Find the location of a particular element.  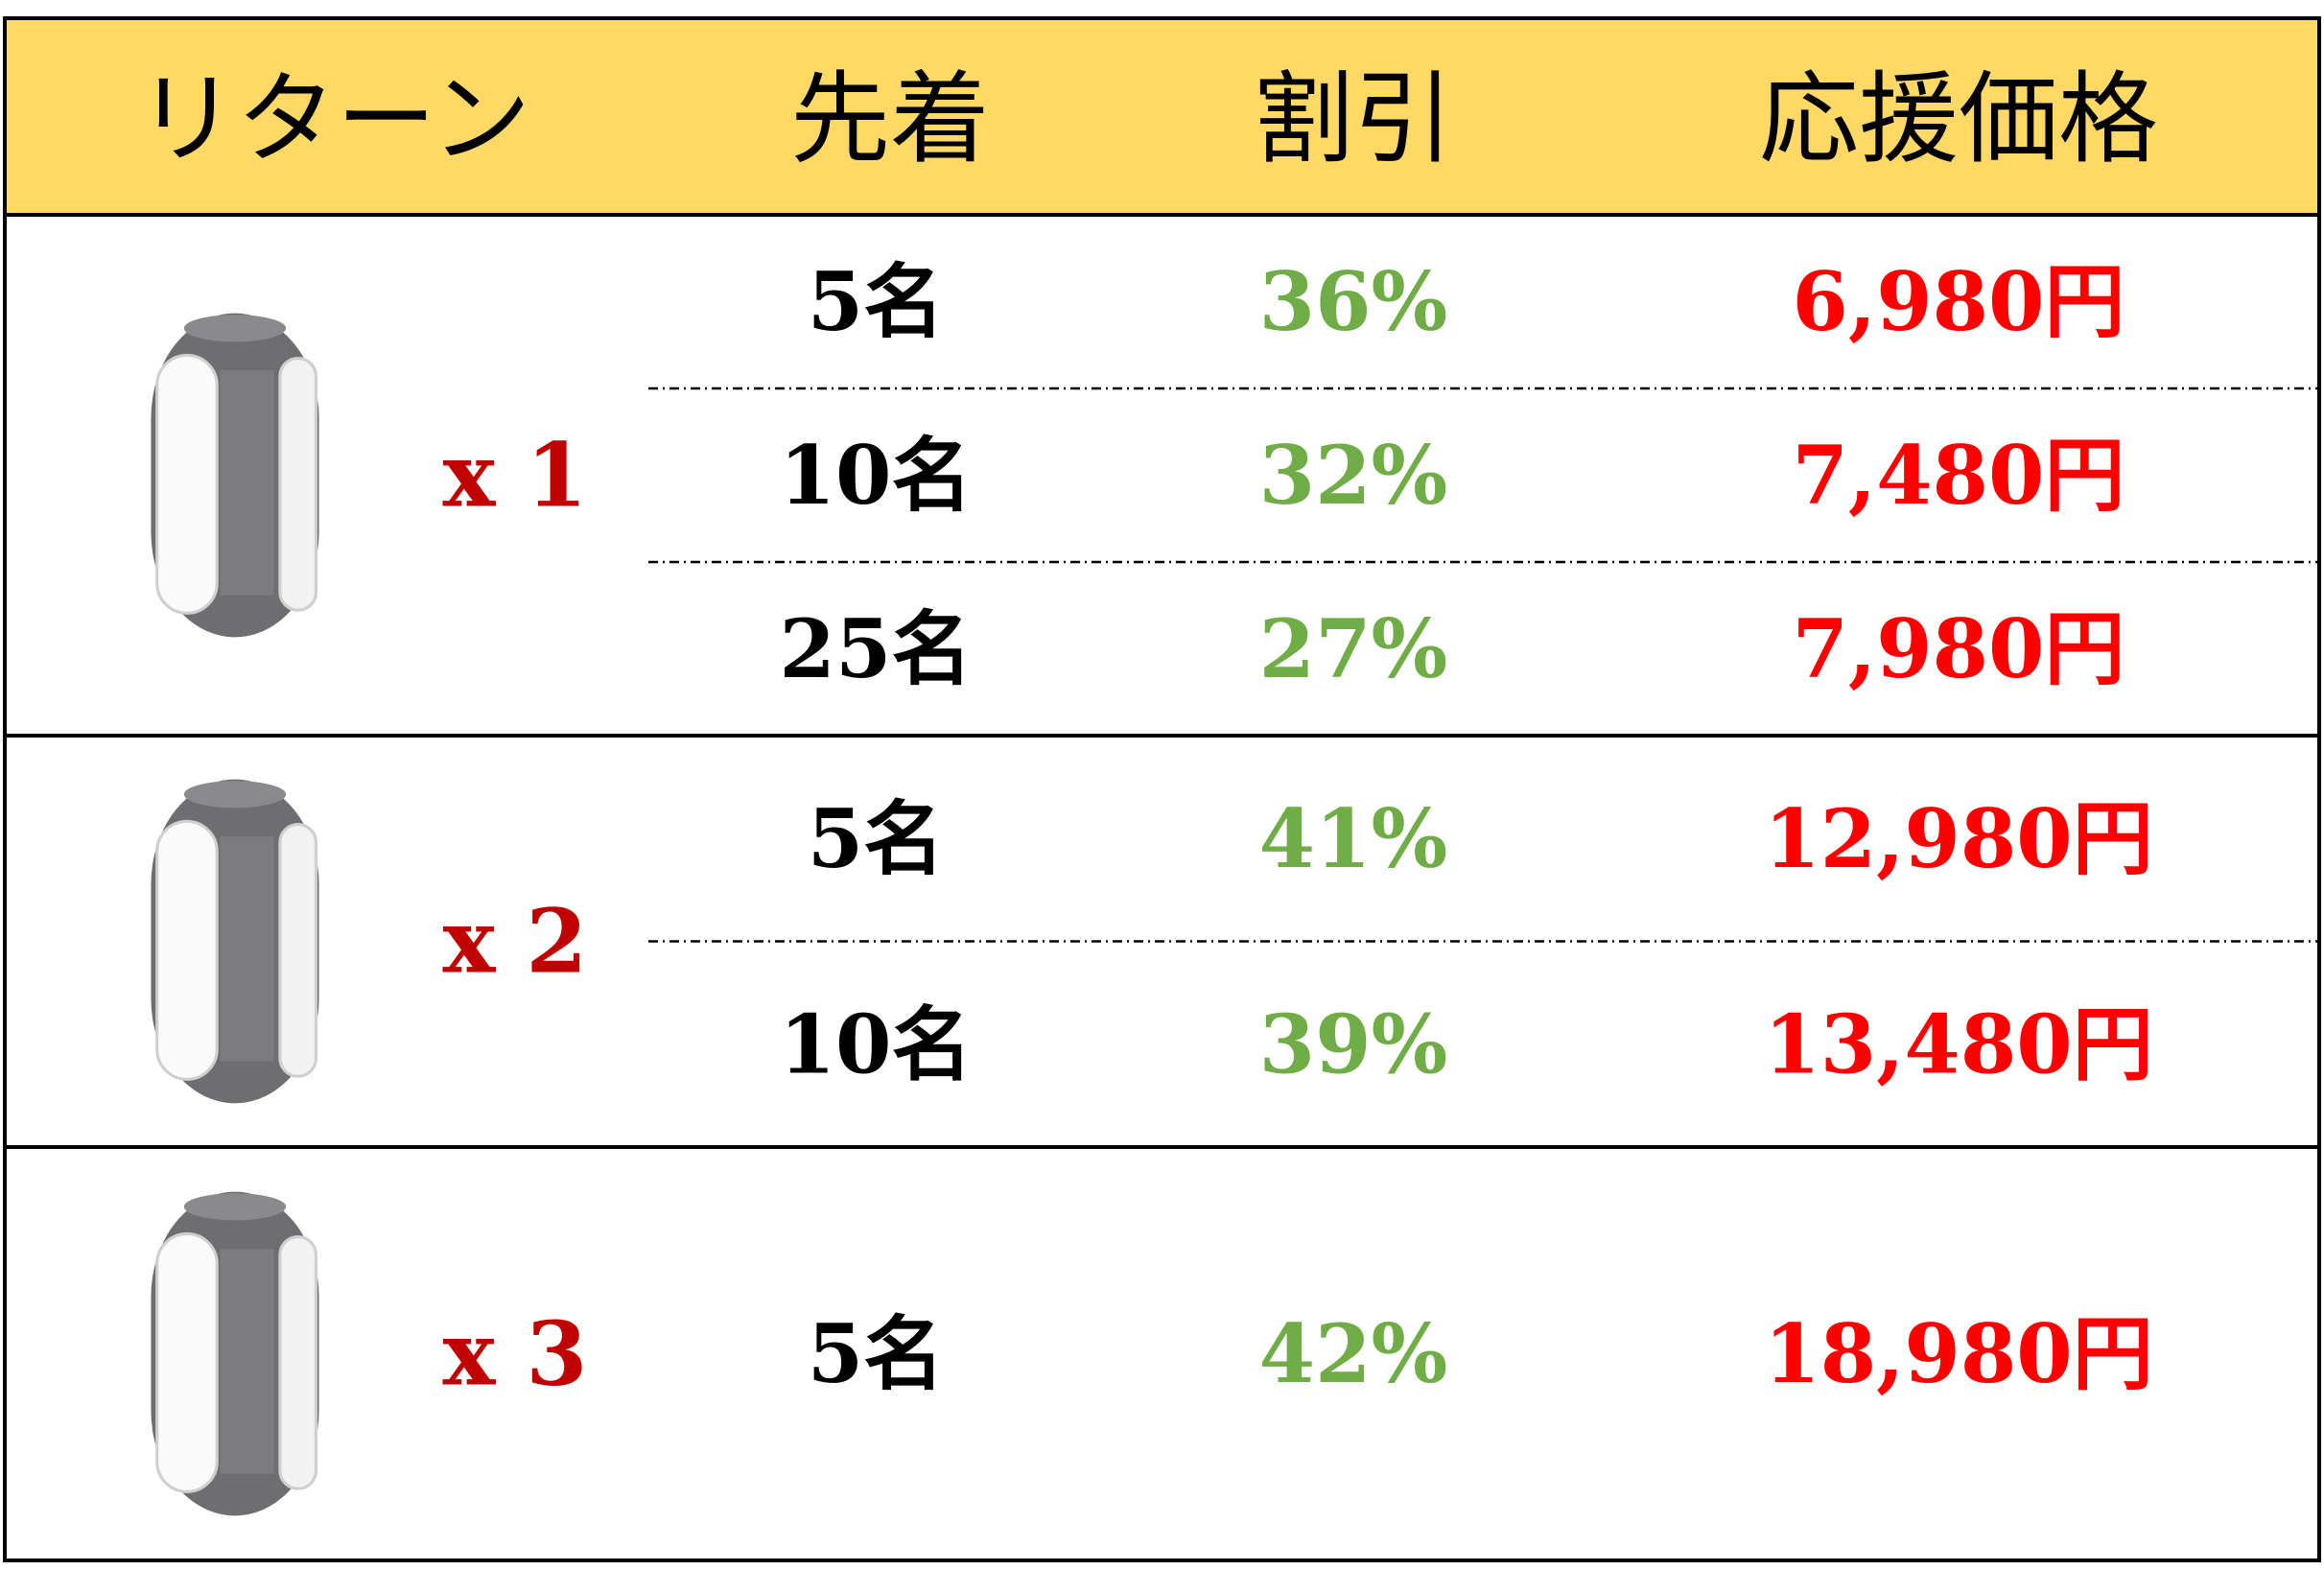

price: 18,980円 is located at coordinates (1958, 1353).